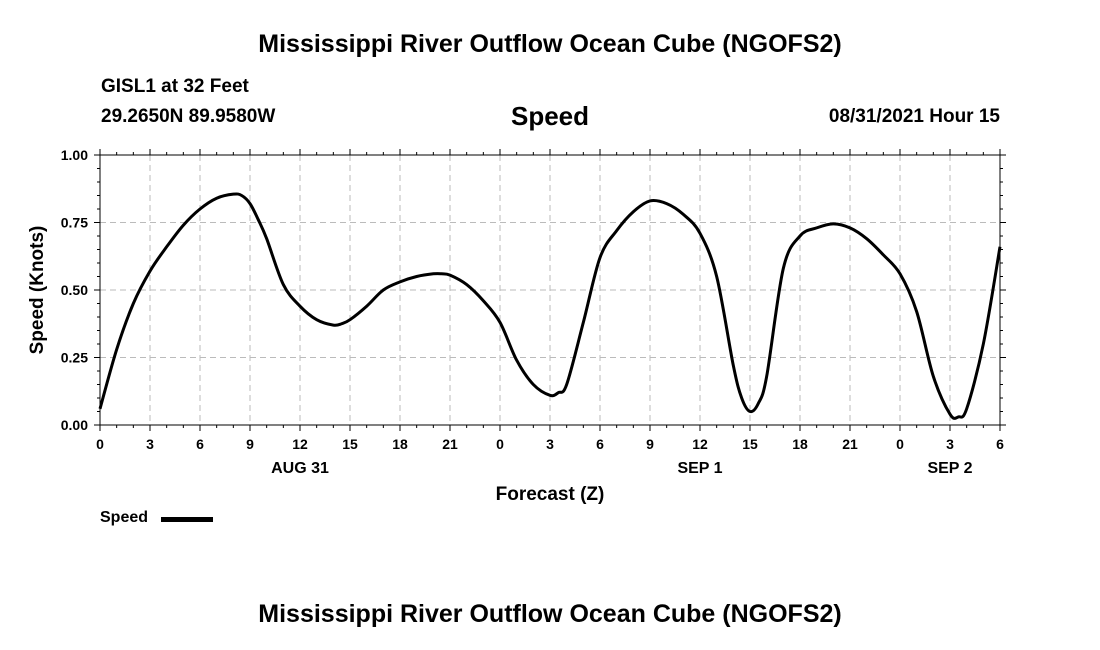 The image size is (1100, 650). What do you see at coordinates (914, 116) in the screenshot?
I see `forecast-datetime: 08/31/2021 Hour 15` at bounding box center [914, 116].